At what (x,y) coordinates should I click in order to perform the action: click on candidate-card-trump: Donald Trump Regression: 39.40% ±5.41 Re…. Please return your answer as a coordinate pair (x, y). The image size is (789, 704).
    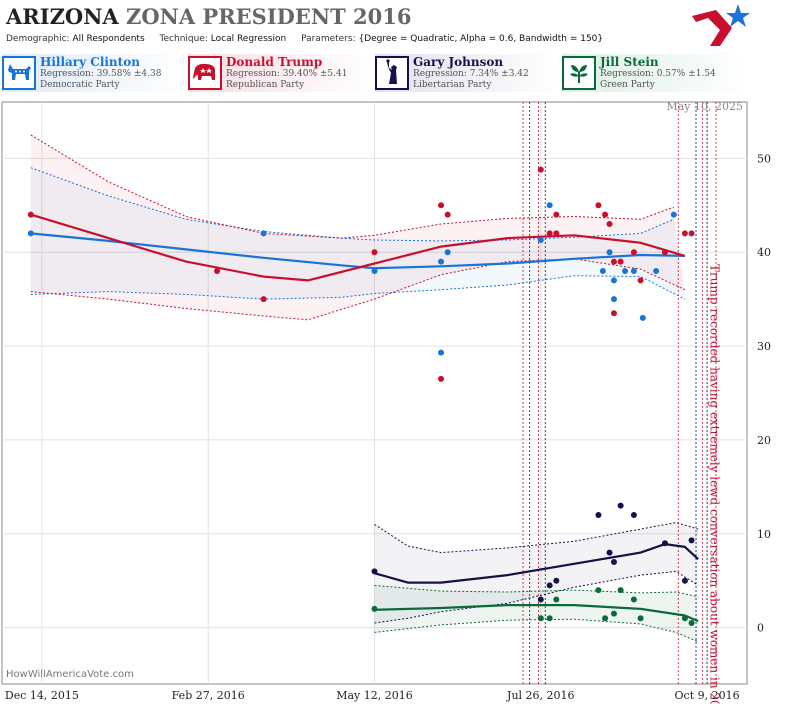
    Looking at the image, I should click on (281, 73).